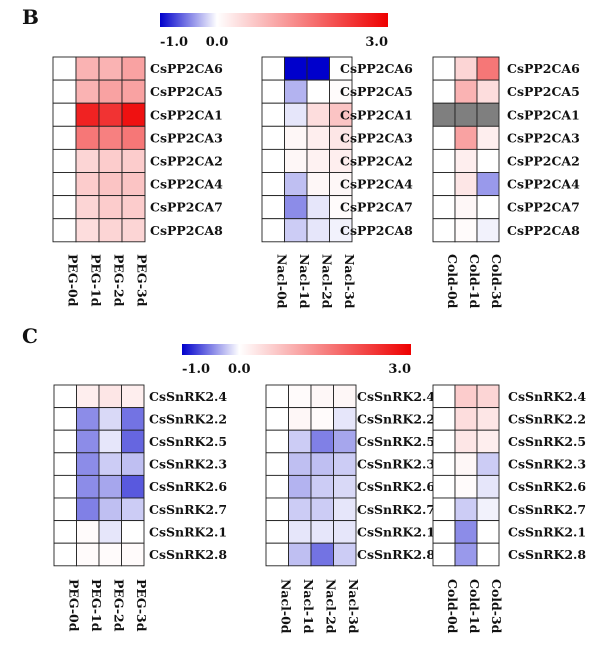 The height and width of the screenshot is (647, 609). What do you see at coordinates (547, 396) in the screenshot?
I see `gene-label: CsSnRK2.4` at bounding box center [547, 396].